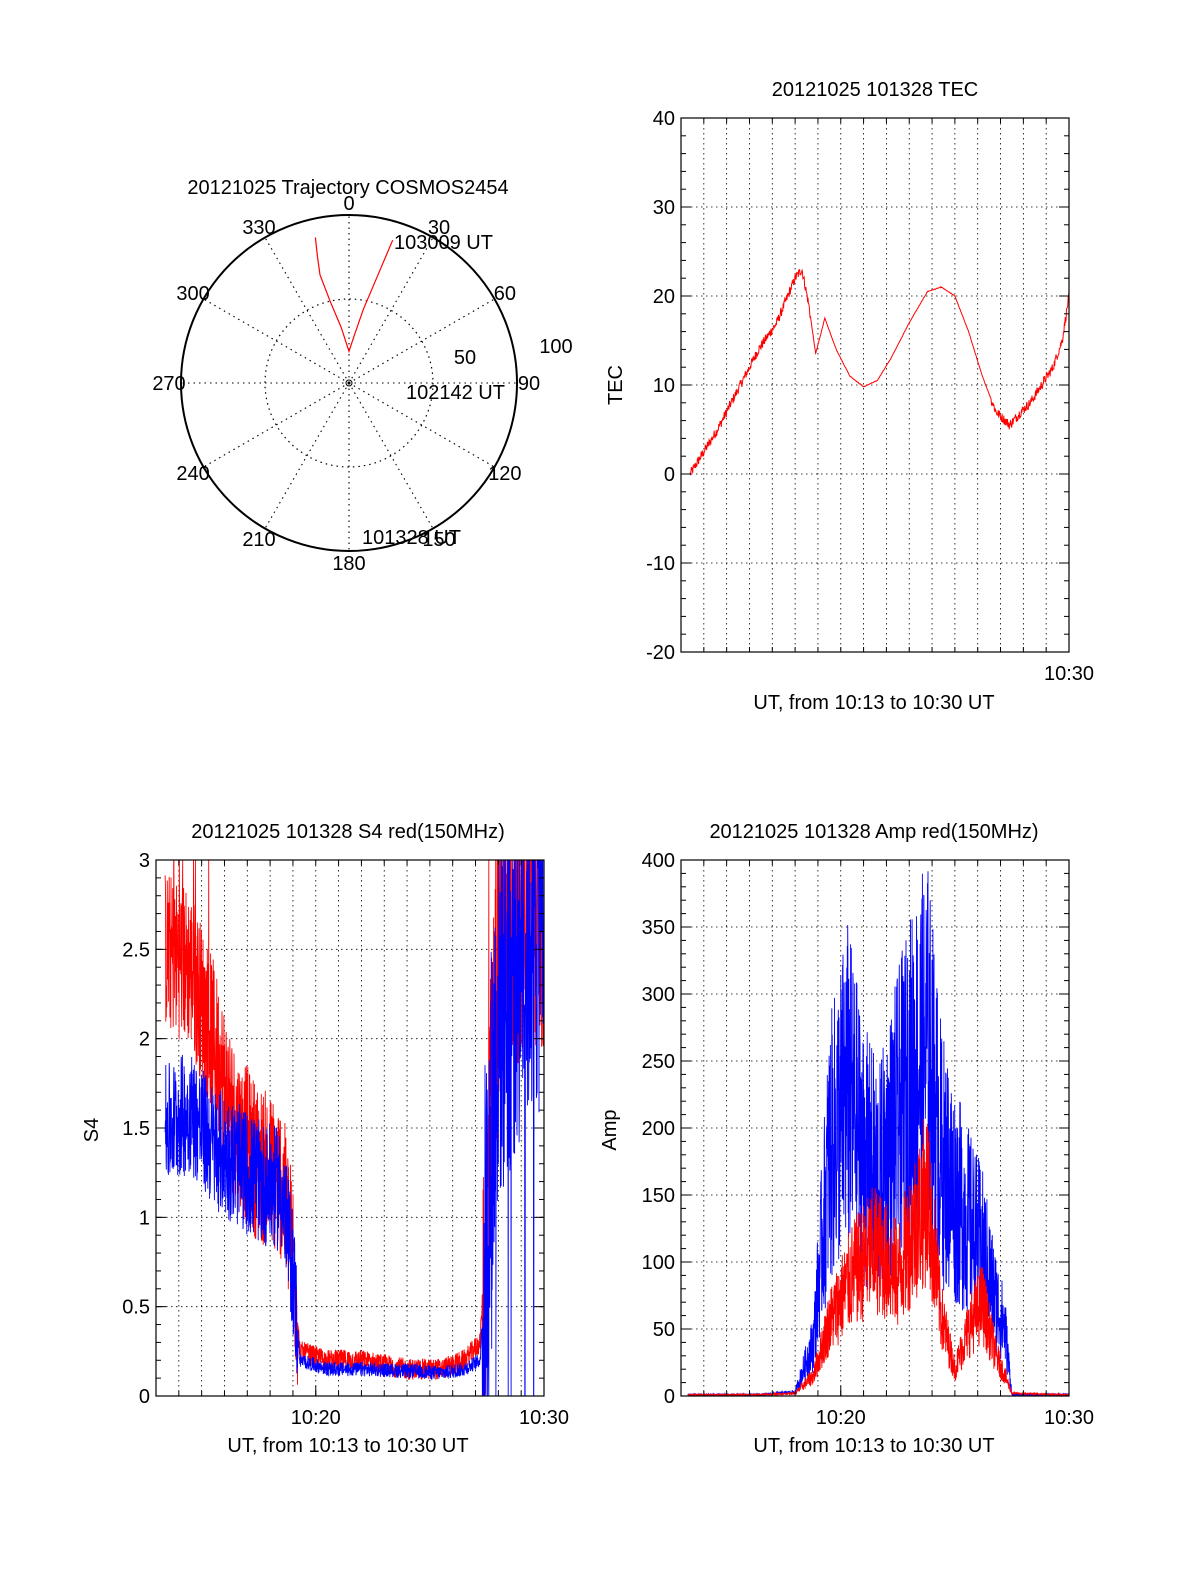 The height and width of the screenshot is (1575, 1200). I want to click on s4-series, so click(354, 1128).